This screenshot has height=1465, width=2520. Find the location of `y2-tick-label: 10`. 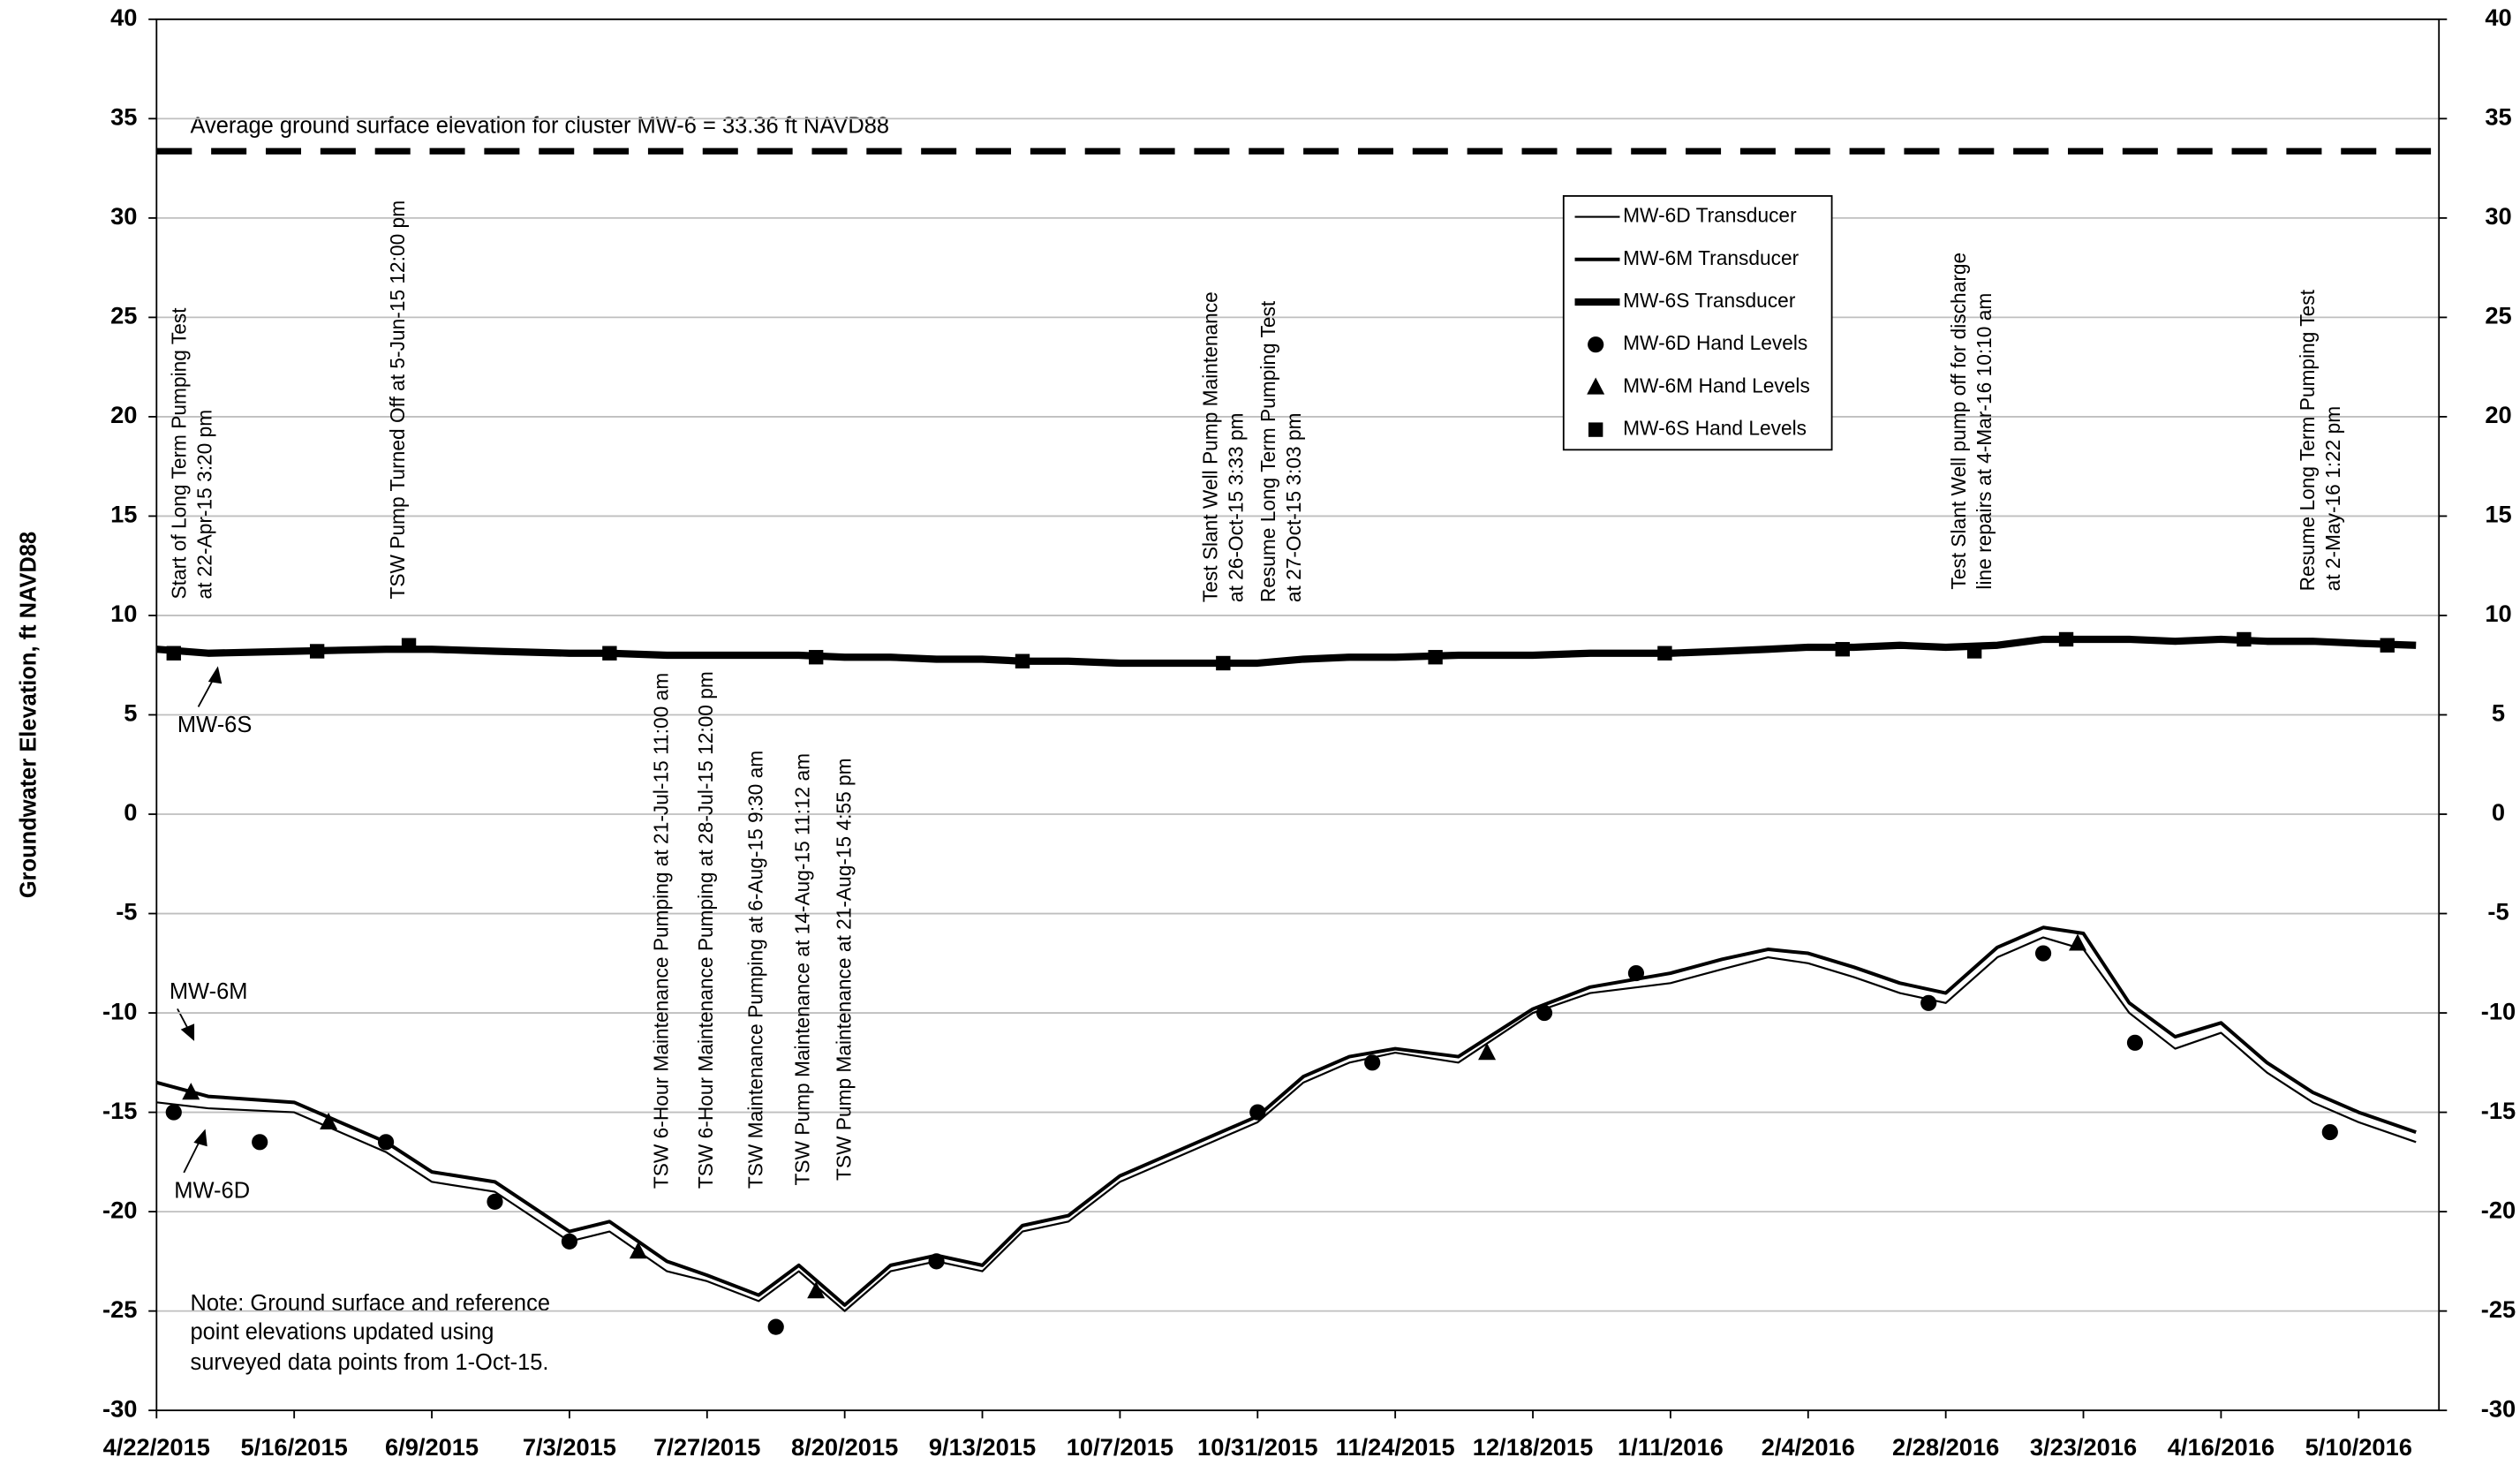

y2-tick-label: 10 is located at coordinates (2498, 613).